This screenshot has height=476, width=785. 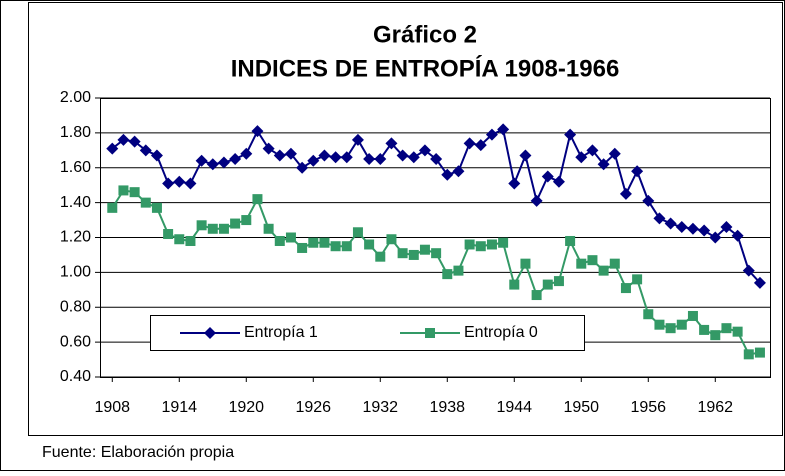 What do you see at coordinates (246, 407) in the screenshot?
I see `x-tick-label: 1920` at bounding box center [246, 407].